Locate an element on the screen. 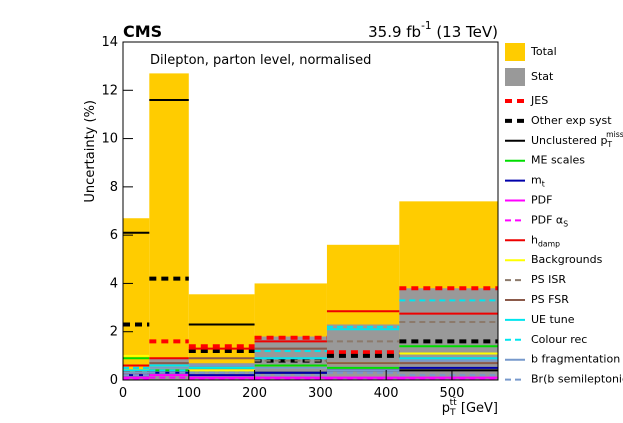 The image size is (623, 423). legend-label: PS ISR is located at coordinates (548, 279).